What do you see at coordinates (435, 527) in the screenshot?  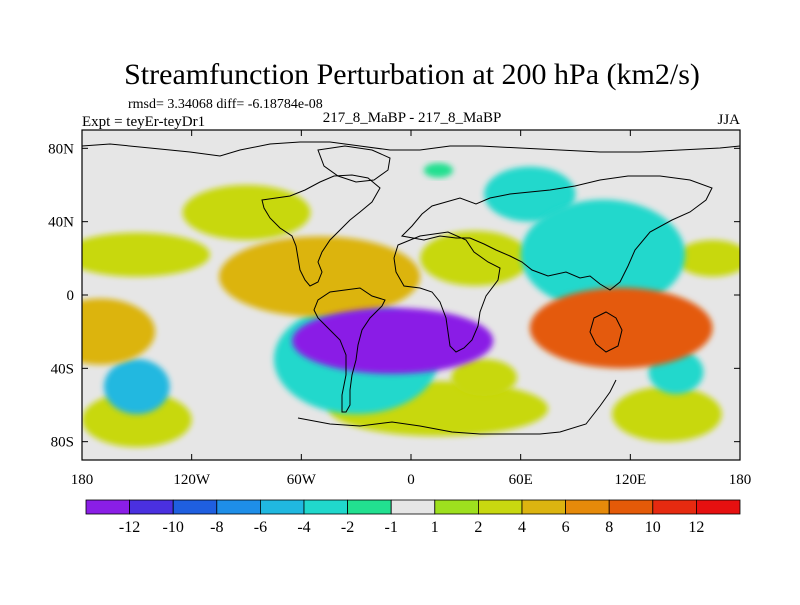 I see `colorbar-label-7: 1` at bounding box center [435, 527].